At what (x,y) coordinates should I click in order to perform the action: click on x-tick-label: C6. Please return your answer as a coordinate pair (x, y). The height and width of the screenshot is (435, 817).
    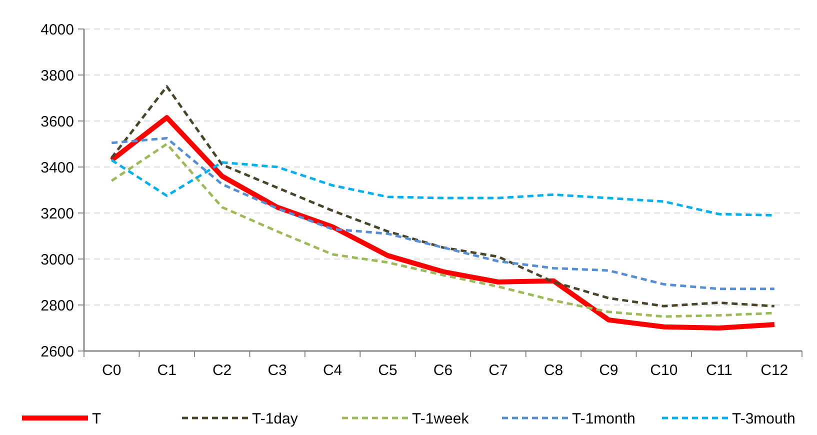
    Looking at the image, I should click on (443, 370).